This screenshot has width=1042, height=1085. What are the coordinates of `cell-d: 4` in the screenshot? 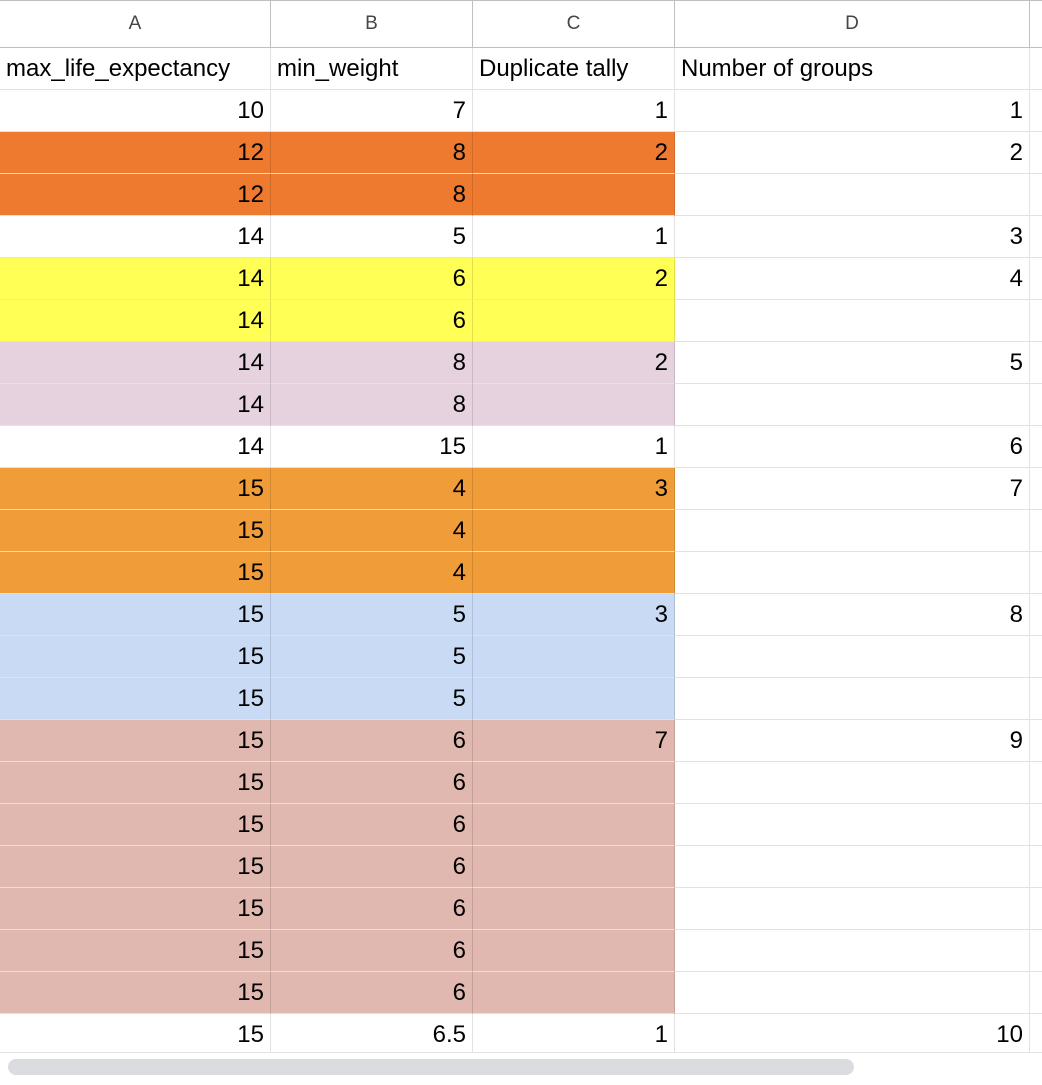 It's located at (852, 279).